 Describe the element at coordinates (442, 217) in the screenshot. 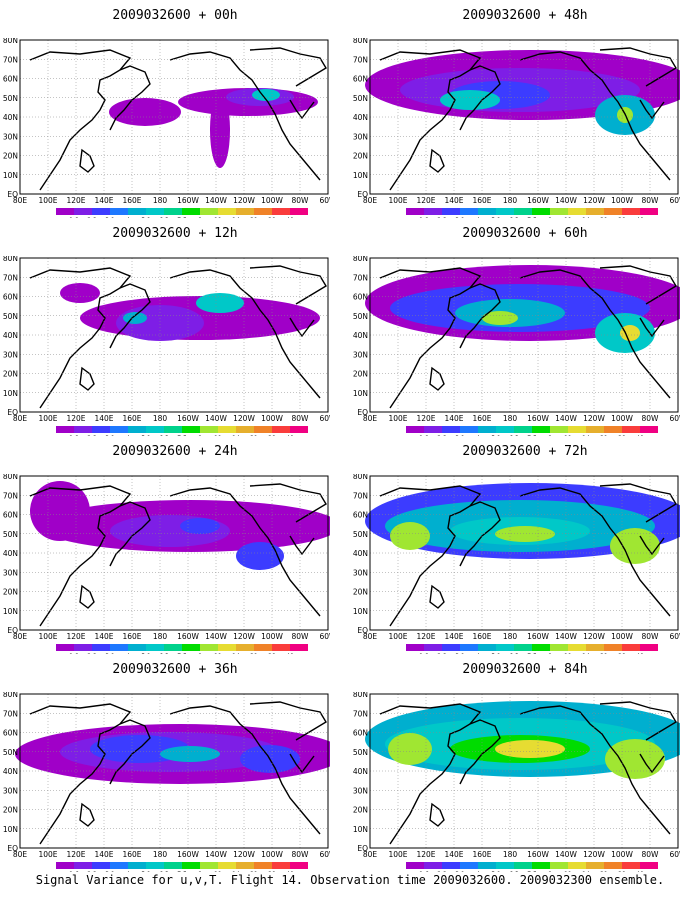

I see `colorbar-label: 2.2` at that location.